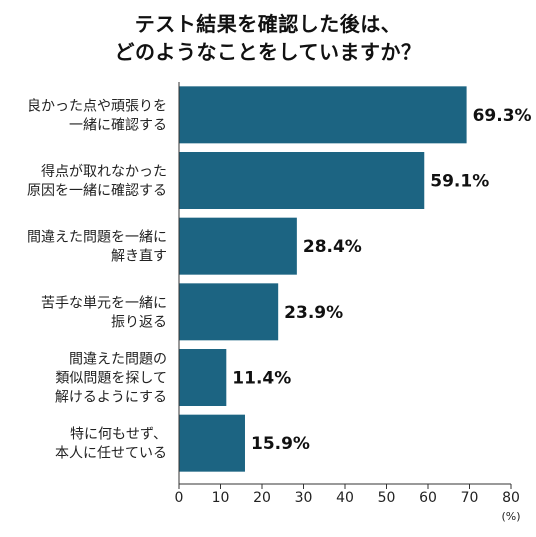  I want to click on value-label-6: 15.9%, so click(280, 444).